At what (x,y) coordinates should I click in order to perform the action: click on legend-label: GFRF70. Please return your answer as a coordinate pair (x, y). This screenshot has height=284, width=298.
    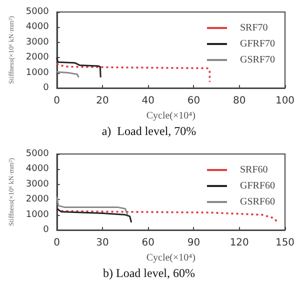
    Looking at the image, I should click on (257, 44).